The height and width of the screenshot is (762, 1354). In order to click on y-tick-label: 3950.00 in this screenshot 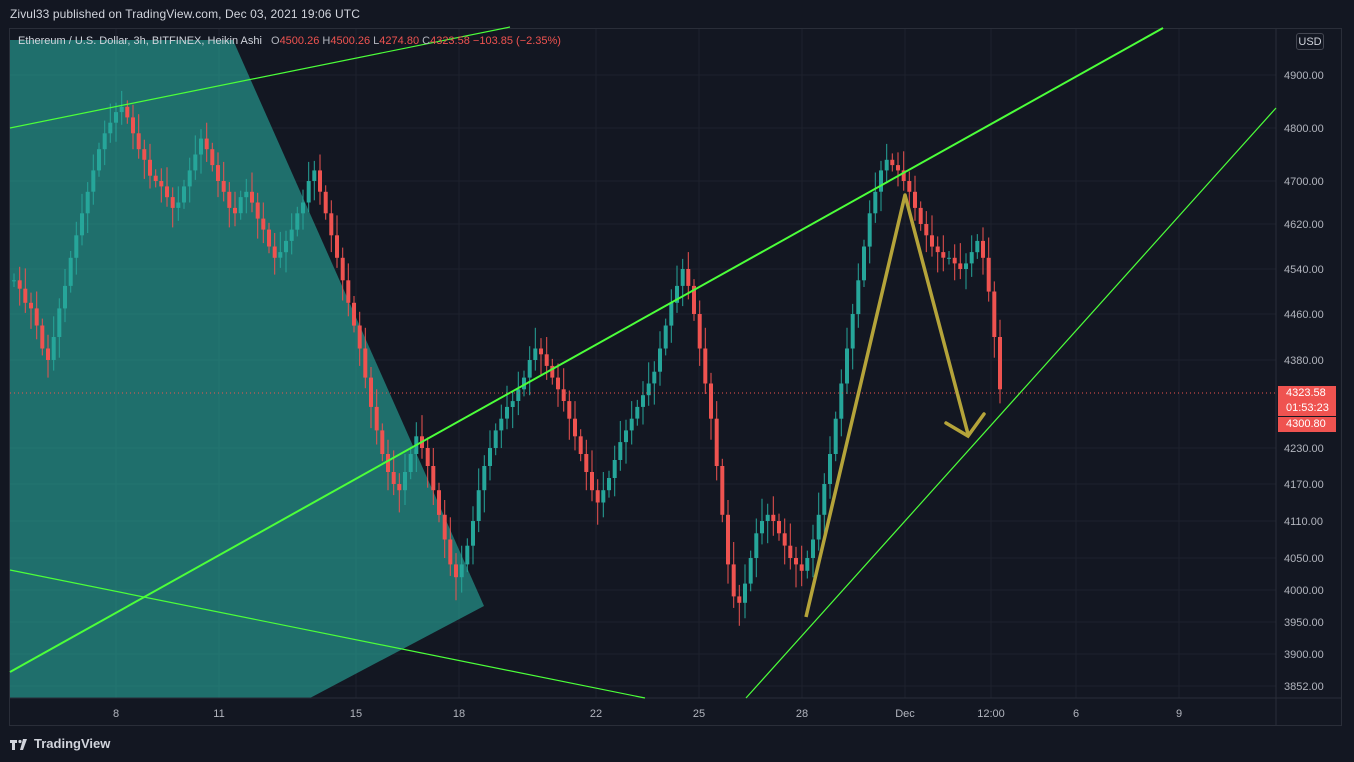, I will do `click(1304, 623)`.